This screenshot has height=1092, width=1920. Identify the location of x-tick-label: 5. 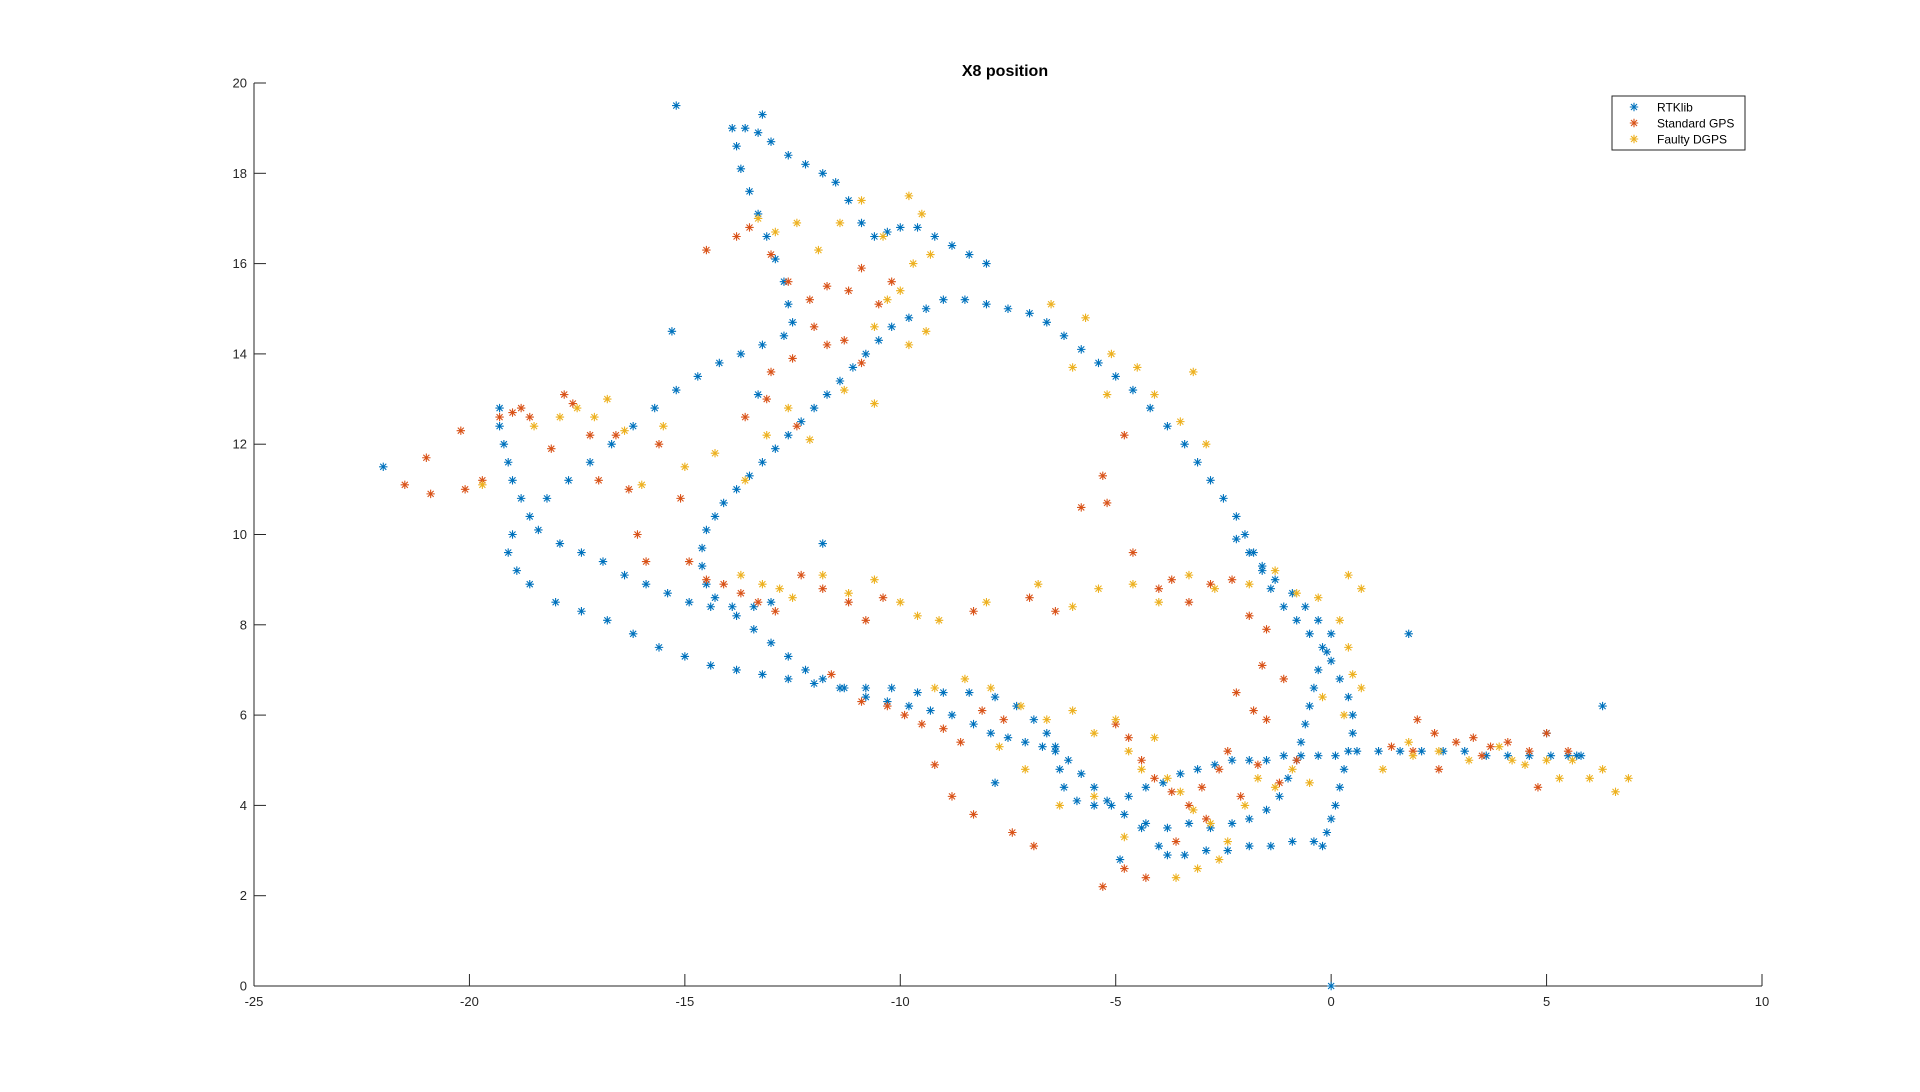
(1546, 1001).